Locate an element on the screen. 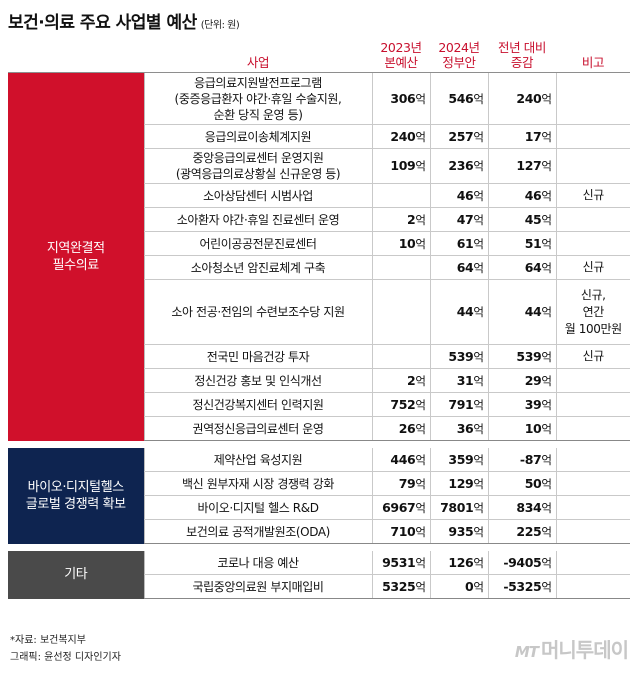  table-row: 전국민 마음건강 투자 539억 539억 신규 is located at coordinates (319, 356).